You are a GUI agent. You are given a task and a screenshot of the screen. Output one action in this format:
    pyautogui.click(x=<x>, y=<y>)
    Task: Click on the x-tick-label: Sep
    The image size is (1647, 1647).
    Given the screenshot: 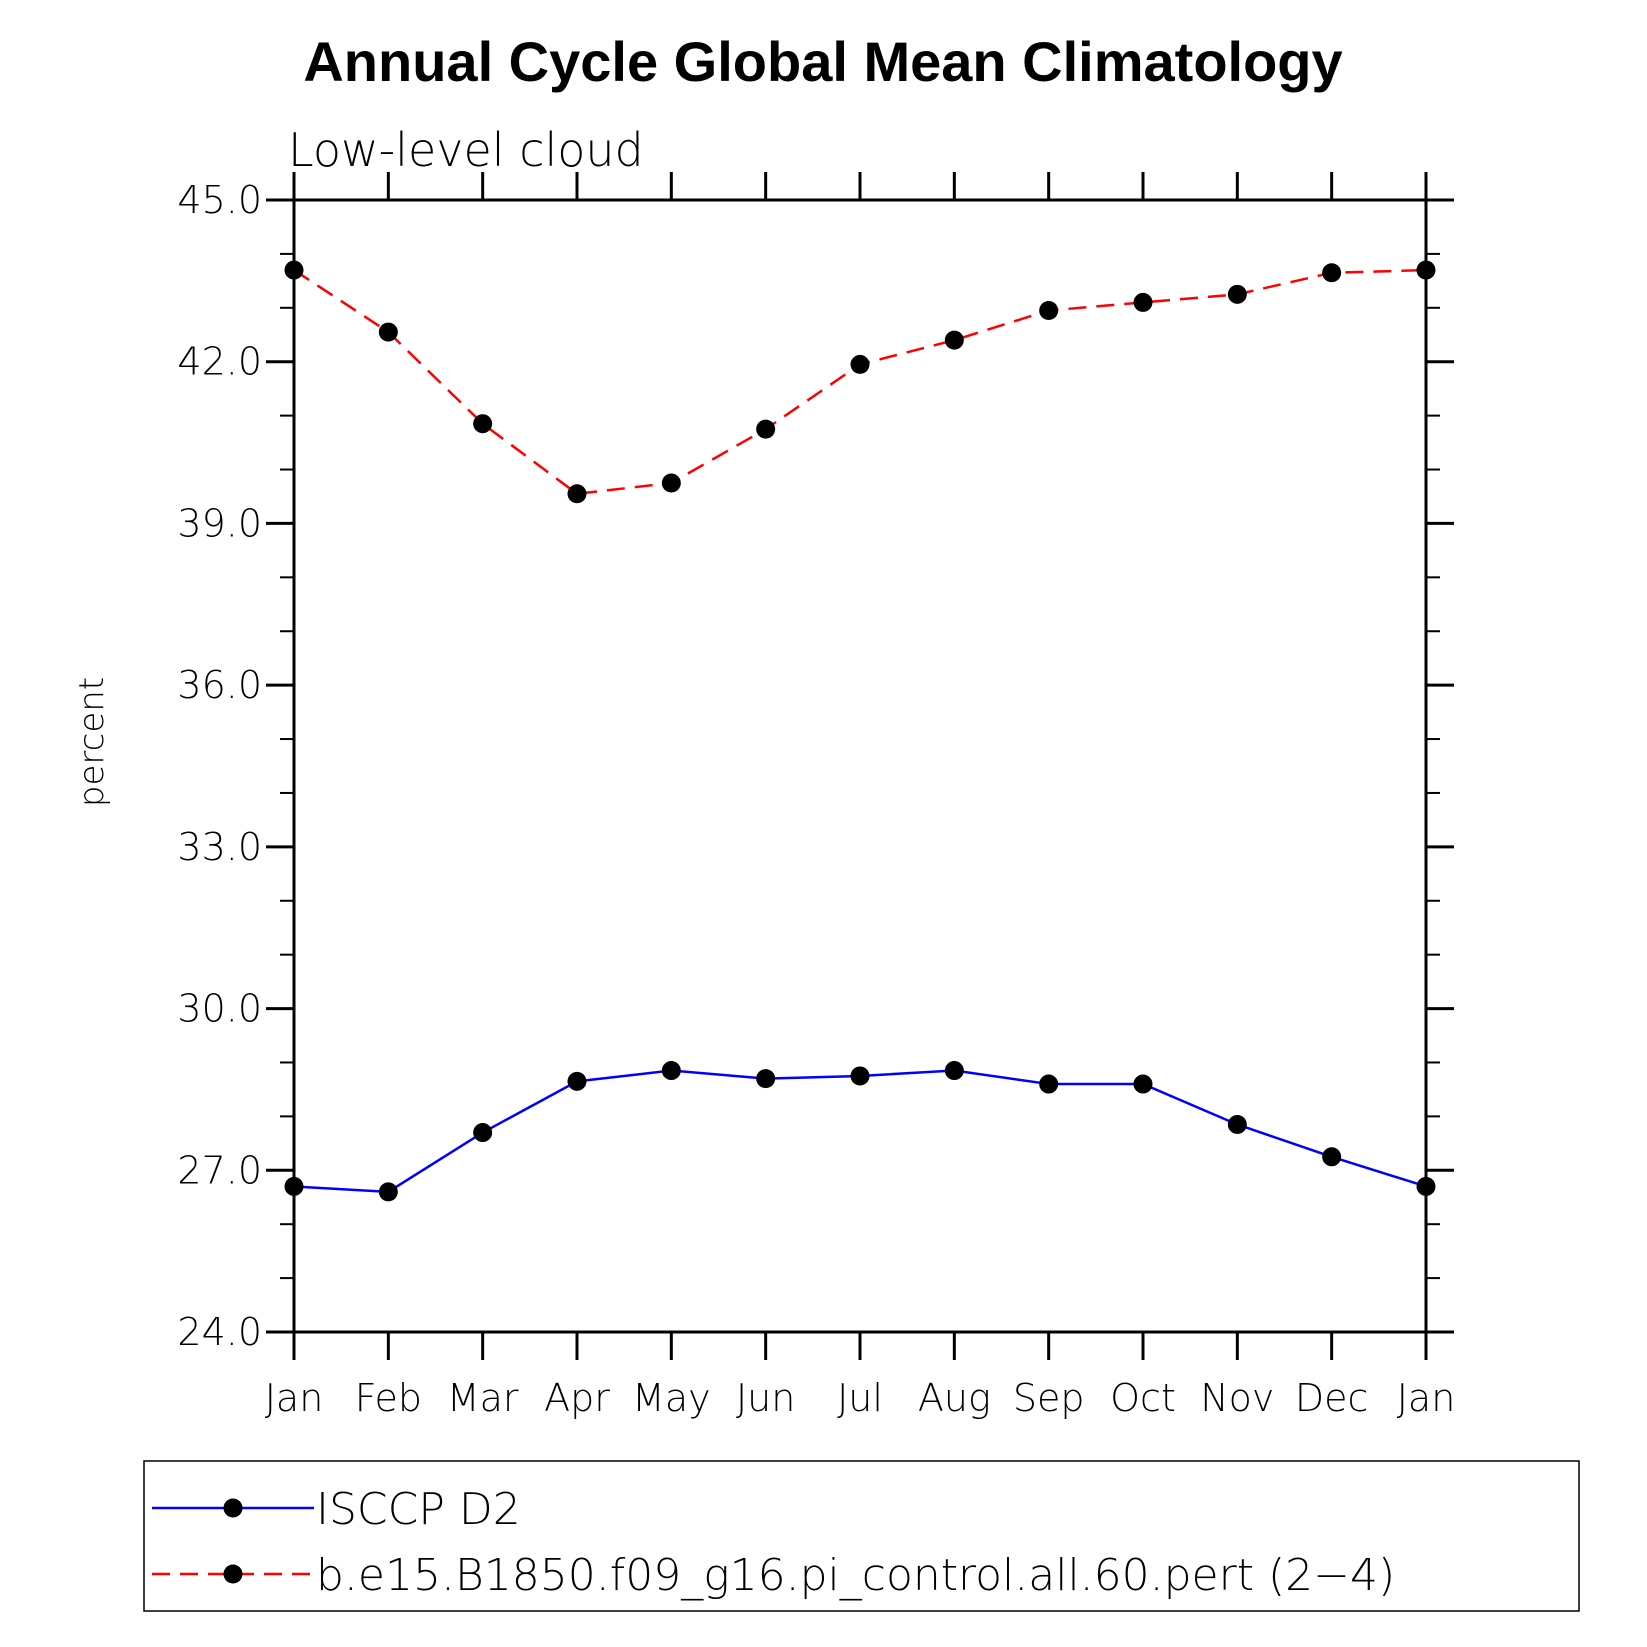 What is the action you would take?
    pyautogui.click(x=1049, y=1398)
    